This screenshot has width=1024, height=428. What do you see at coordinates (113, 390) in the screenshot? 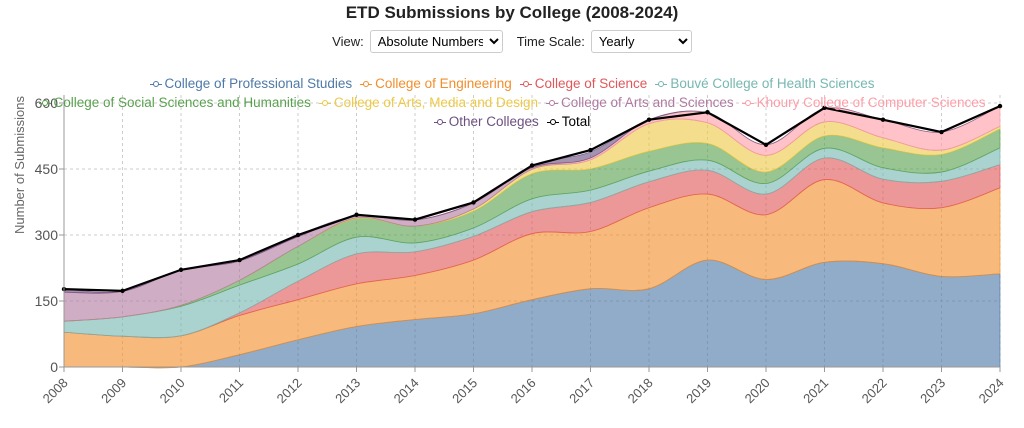
I see `x-tick-label: 2009` at bounding box center [113, 390].